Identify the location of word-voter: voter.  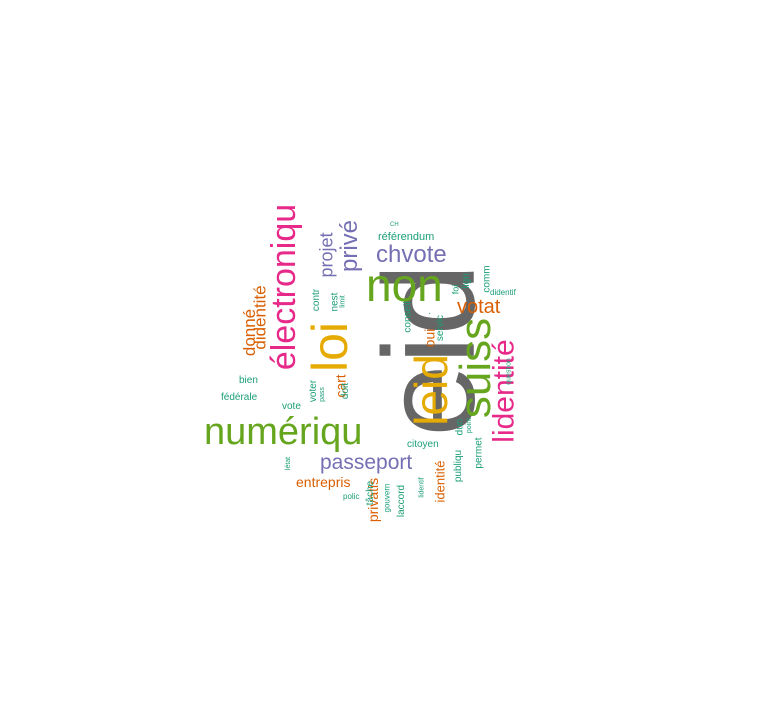
(314, 391).